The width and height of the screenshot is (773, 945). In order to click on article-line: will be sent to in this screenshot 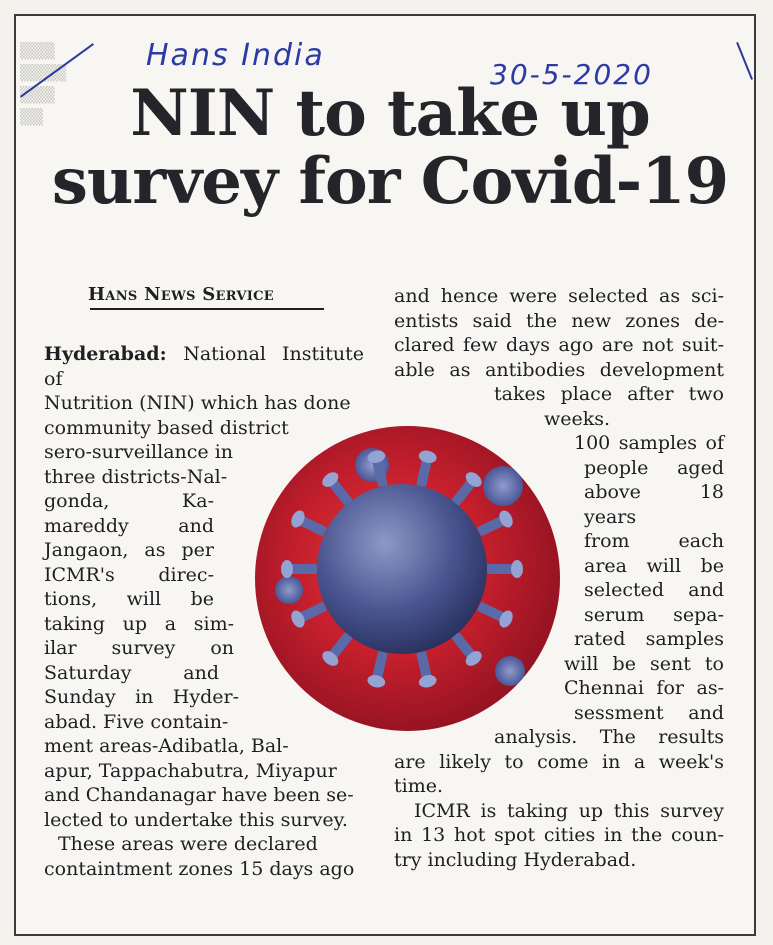, I will do `click(644, 663)`.